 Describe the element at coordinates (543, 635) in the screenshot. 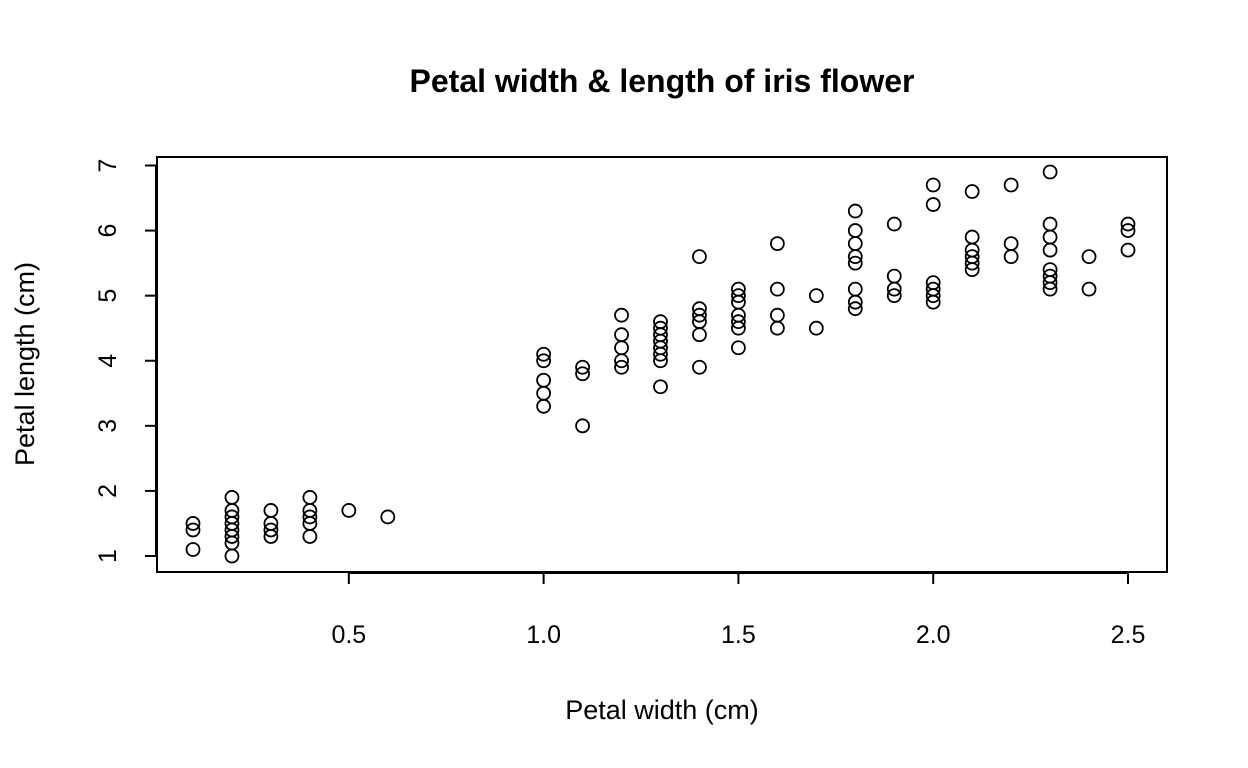

I see `x-tick-label: 1.0` at that location.